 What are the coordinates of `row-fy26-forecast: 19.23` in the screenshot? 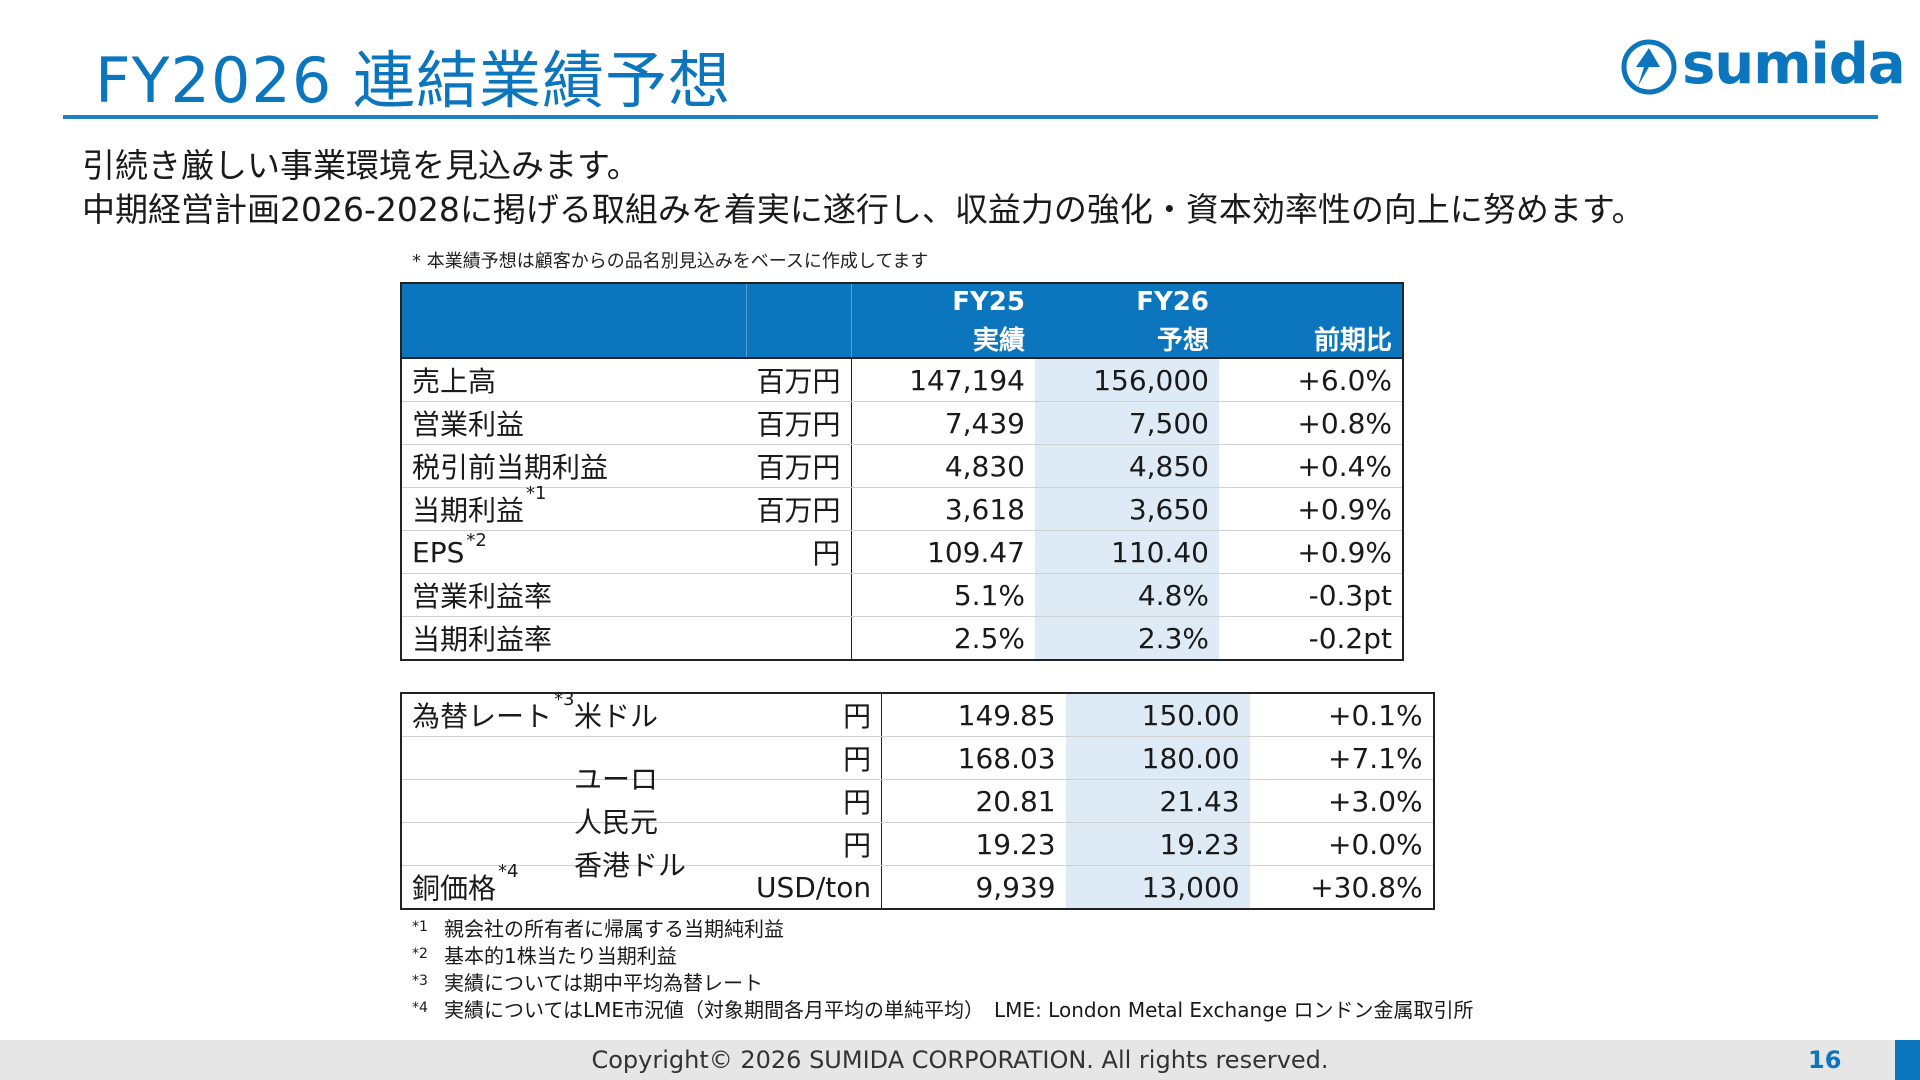 It's located at (1157, 844).